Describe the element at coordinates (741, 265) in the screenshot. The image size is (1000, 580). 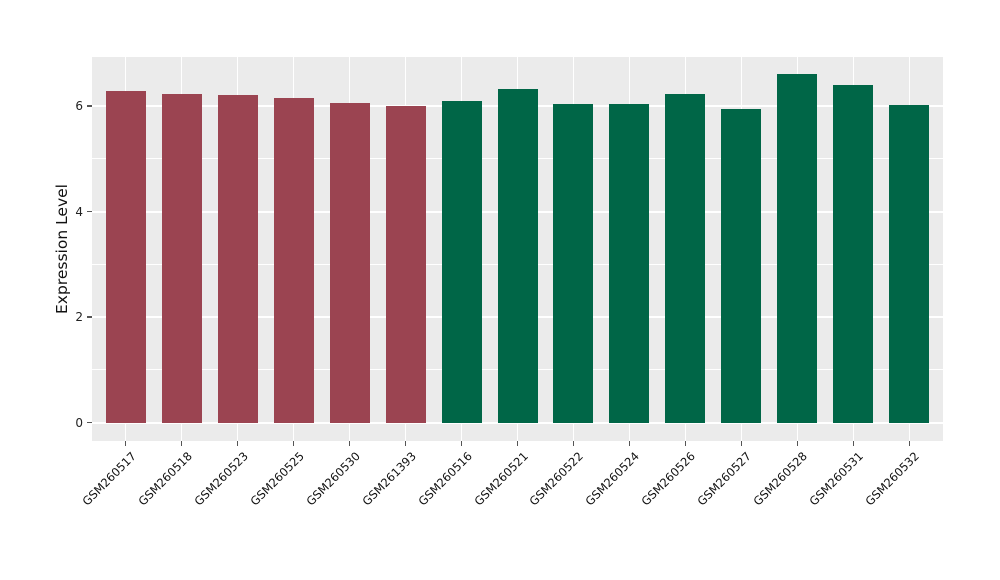
I see `bar-GSM260527` at that location.